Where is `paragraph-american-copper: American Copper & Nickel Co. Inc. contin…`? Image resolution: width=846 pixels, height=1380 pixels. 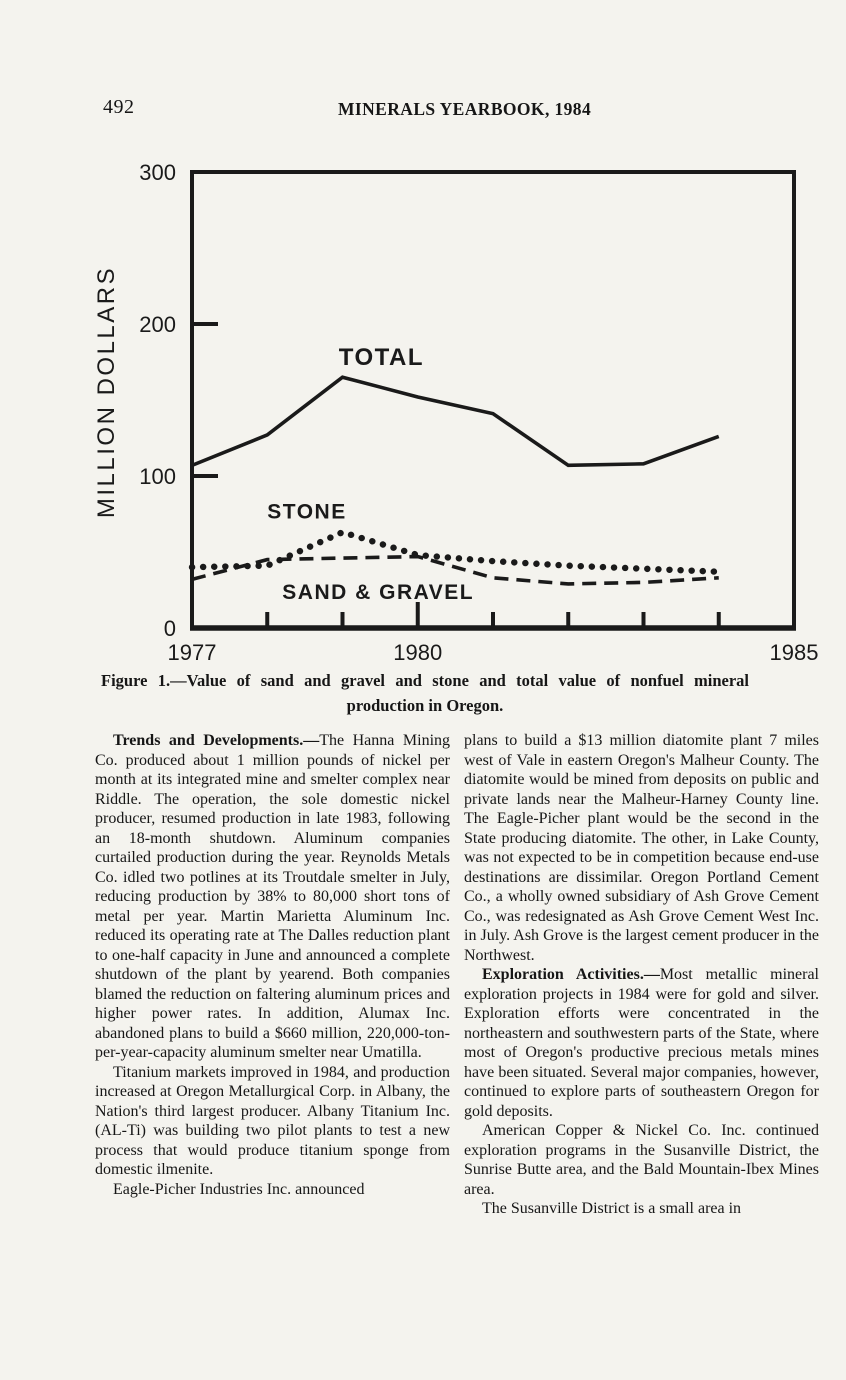 paragraph-american-copper: American Copper & Nickel Co. Inc. contin… is located at coordinates (641, 1160).